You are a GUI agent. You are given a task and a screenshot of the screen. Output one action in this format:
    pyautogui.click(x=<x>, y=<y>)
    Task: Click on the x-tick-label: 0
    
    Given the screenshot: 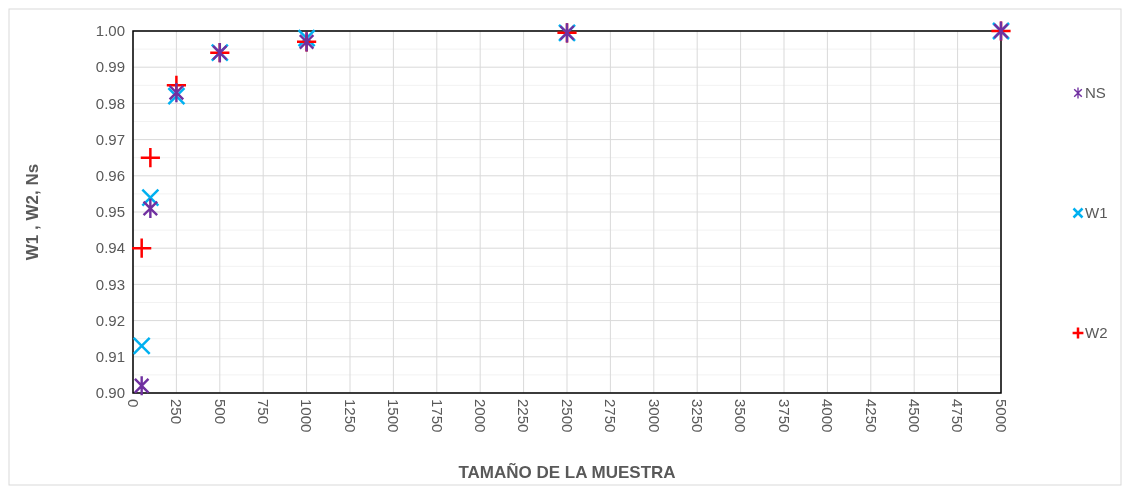 What is the action you would take?
    pyautogui.click(x=133, y=403)
    